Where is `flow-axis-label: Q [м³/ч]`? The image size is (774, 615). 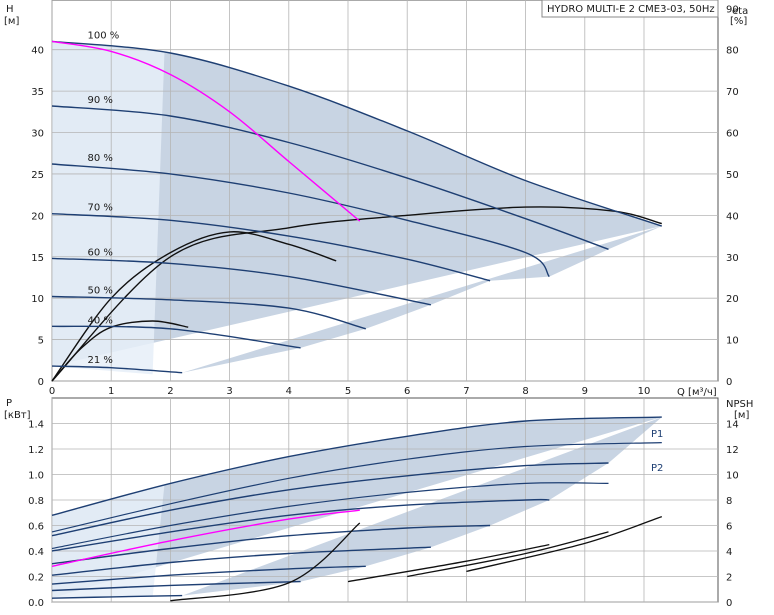
flow-axis-label: Q [м³/ч] is located at coordinates (697, 392).